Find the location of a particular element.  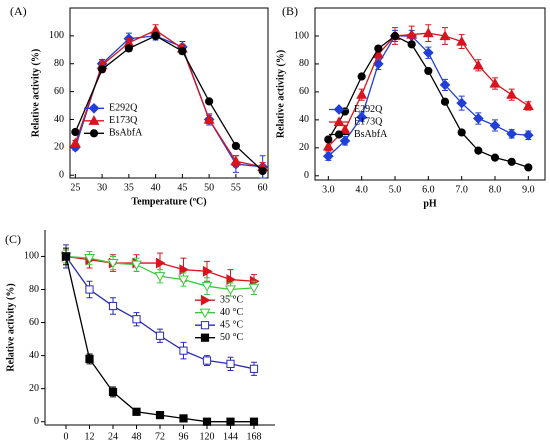

y-tick-label: 40 is located at coordinates (59, 119).